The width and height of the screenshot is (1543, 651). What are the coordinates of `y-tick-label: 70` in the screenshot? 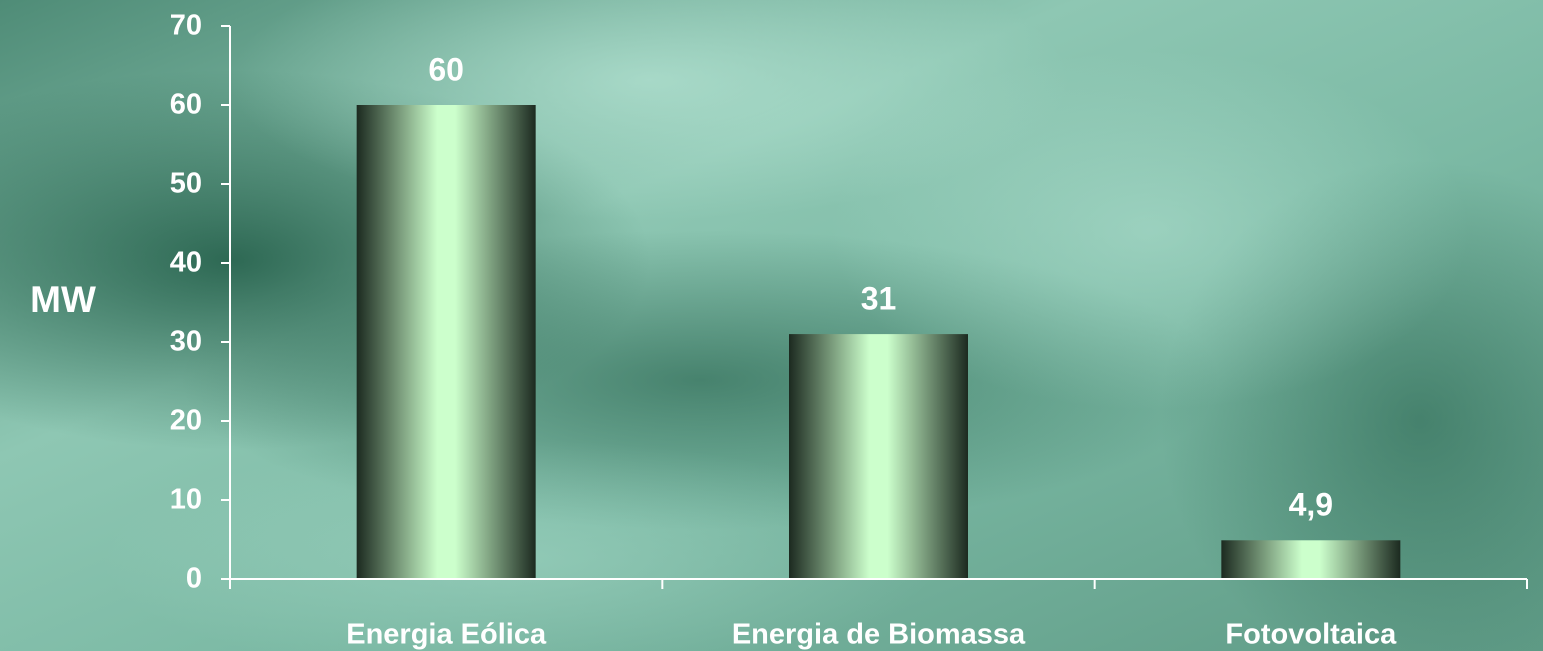 It's located at (186, 26).